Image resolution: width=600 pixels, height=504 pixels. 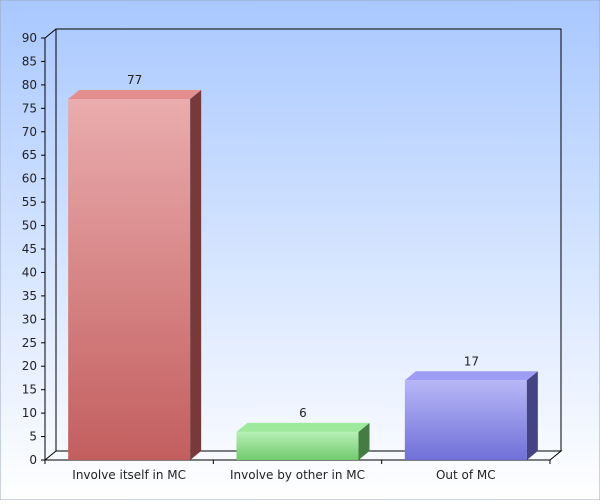 What do you see at coordinates (129, 475) in the screenshot?
I see `x-category-label: Involve itself in MC` at bounding box center [129, 475].